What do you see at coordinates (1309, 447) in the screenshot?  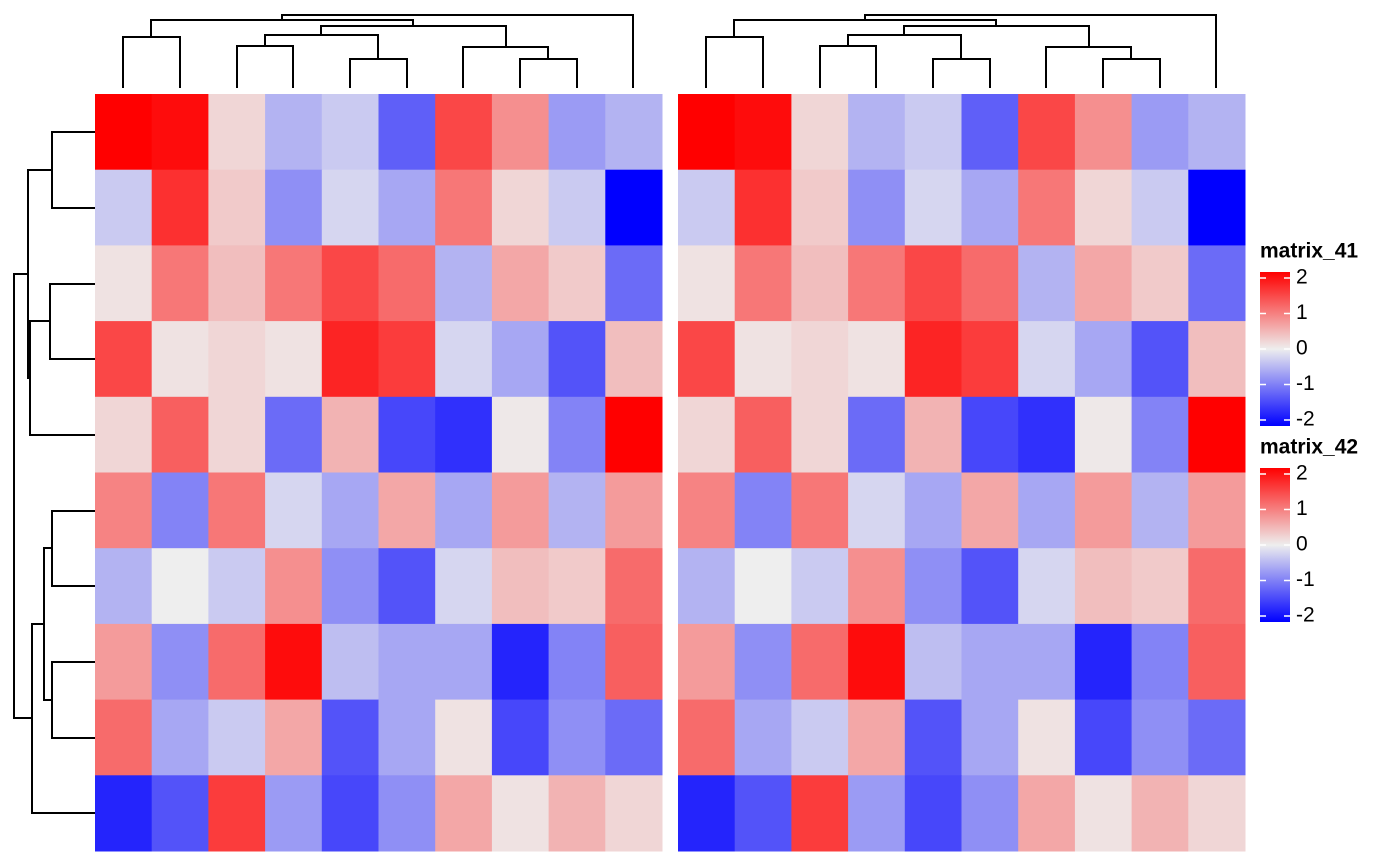 I see `legend-title: matrix_42` at bounding box center [1309, 447].